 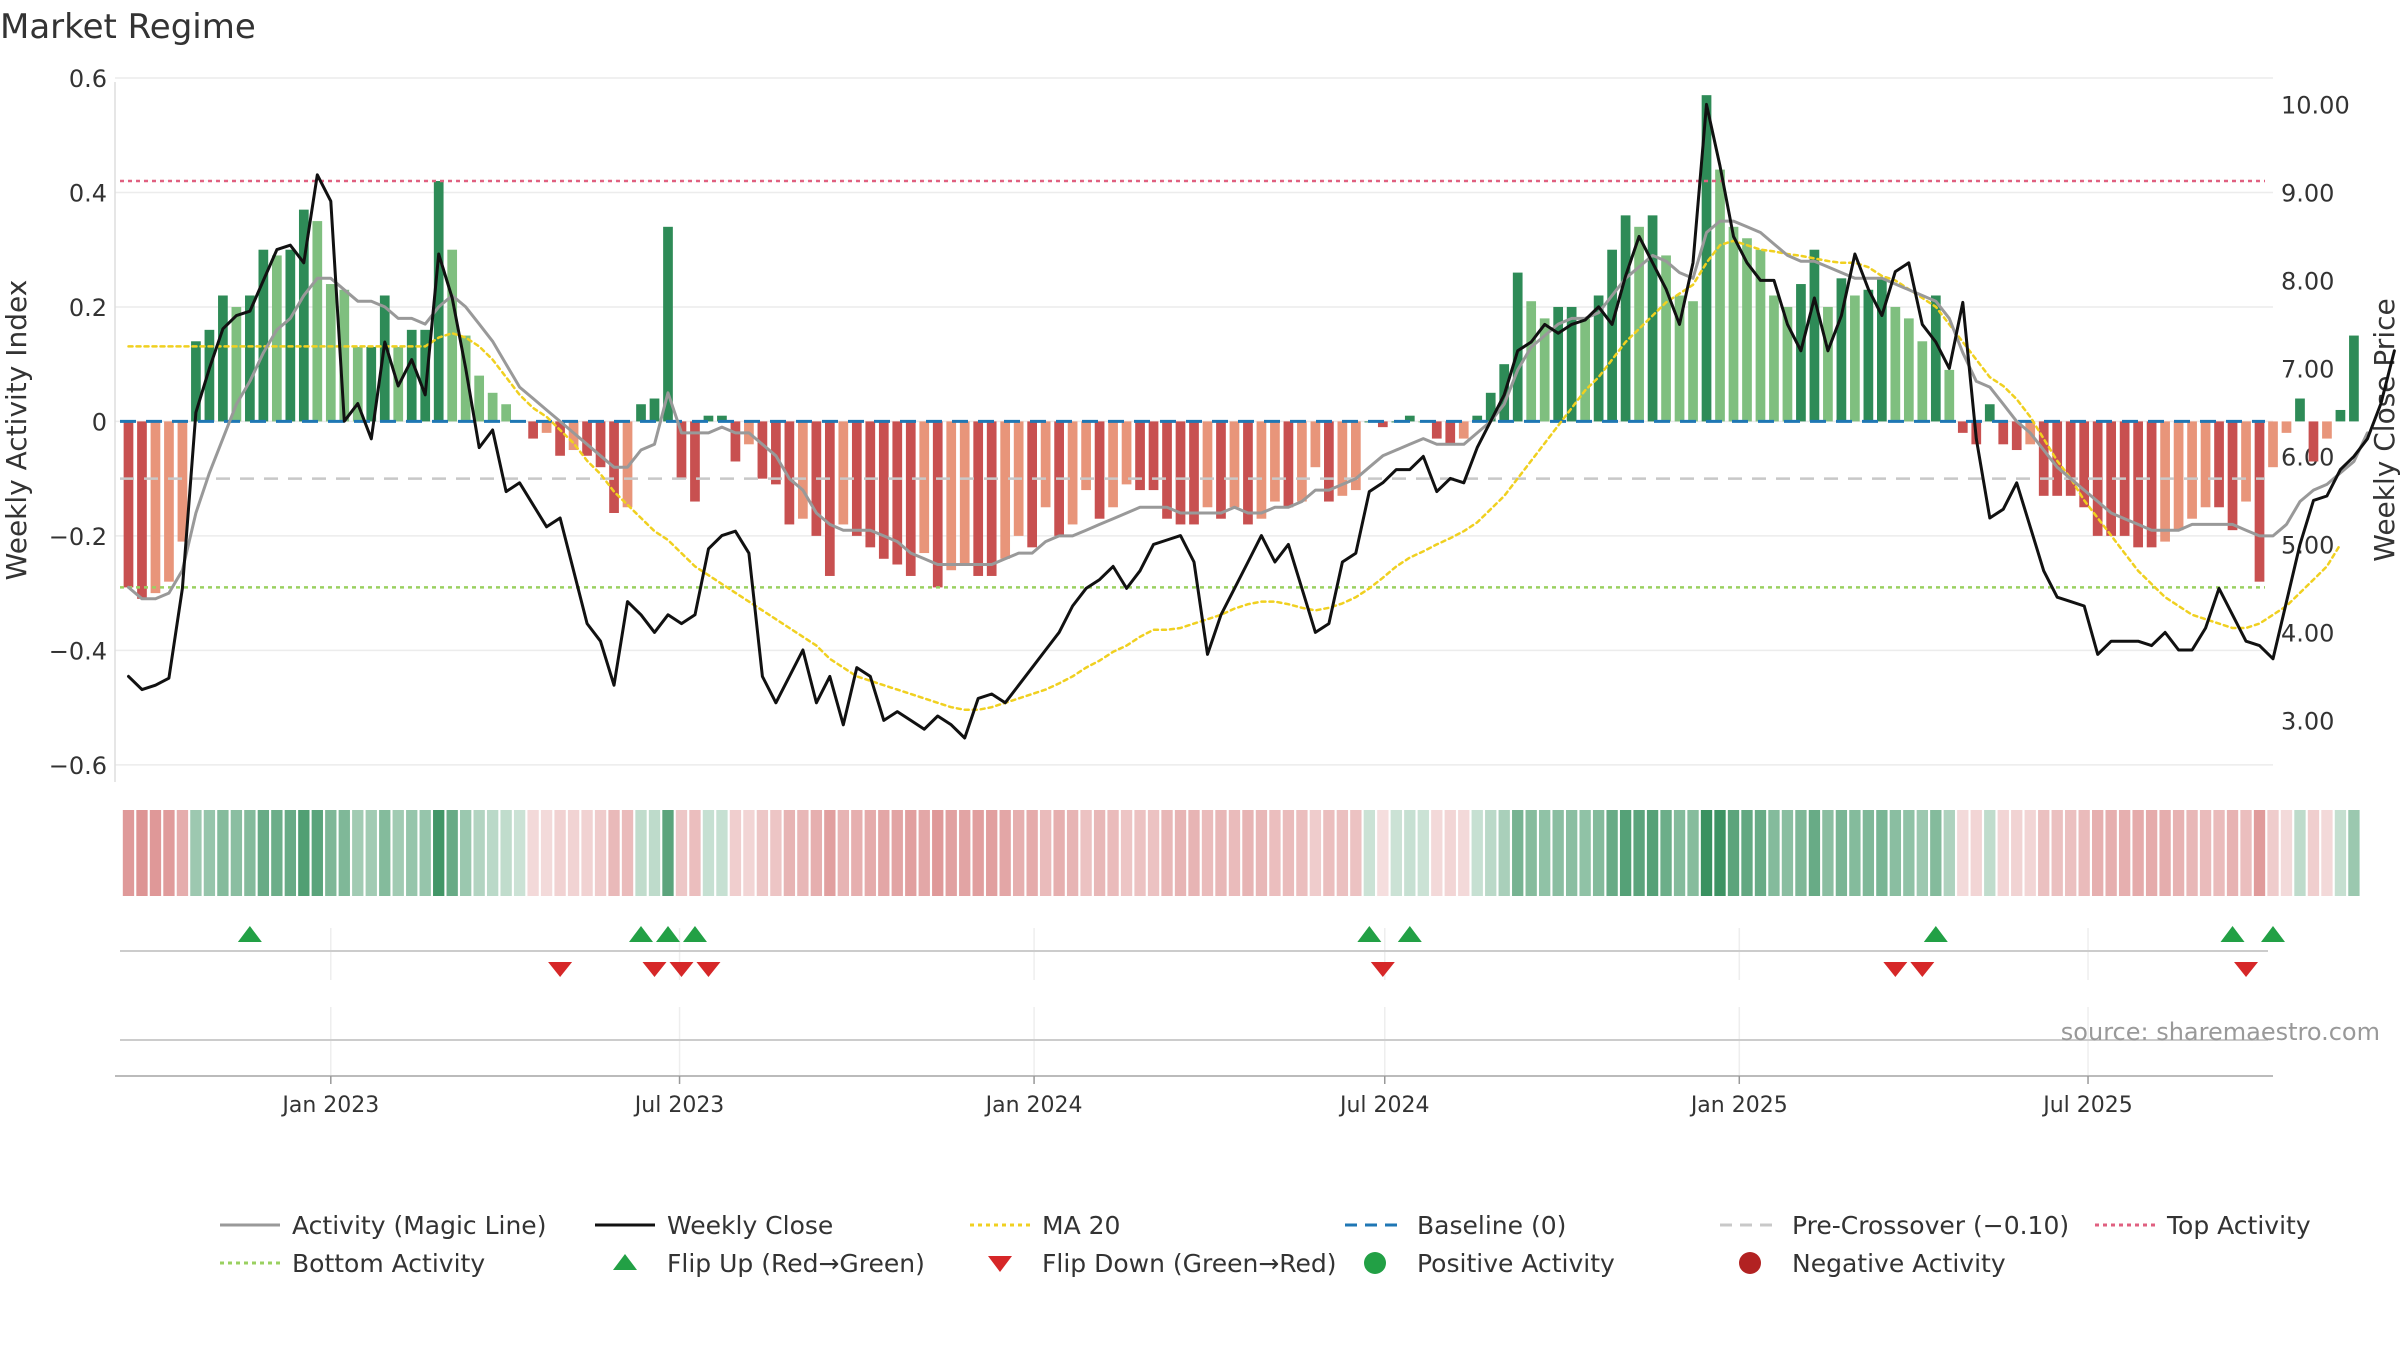 I want to click on x-tick-label: Jul 2025, so click(x=2087, y=1105).